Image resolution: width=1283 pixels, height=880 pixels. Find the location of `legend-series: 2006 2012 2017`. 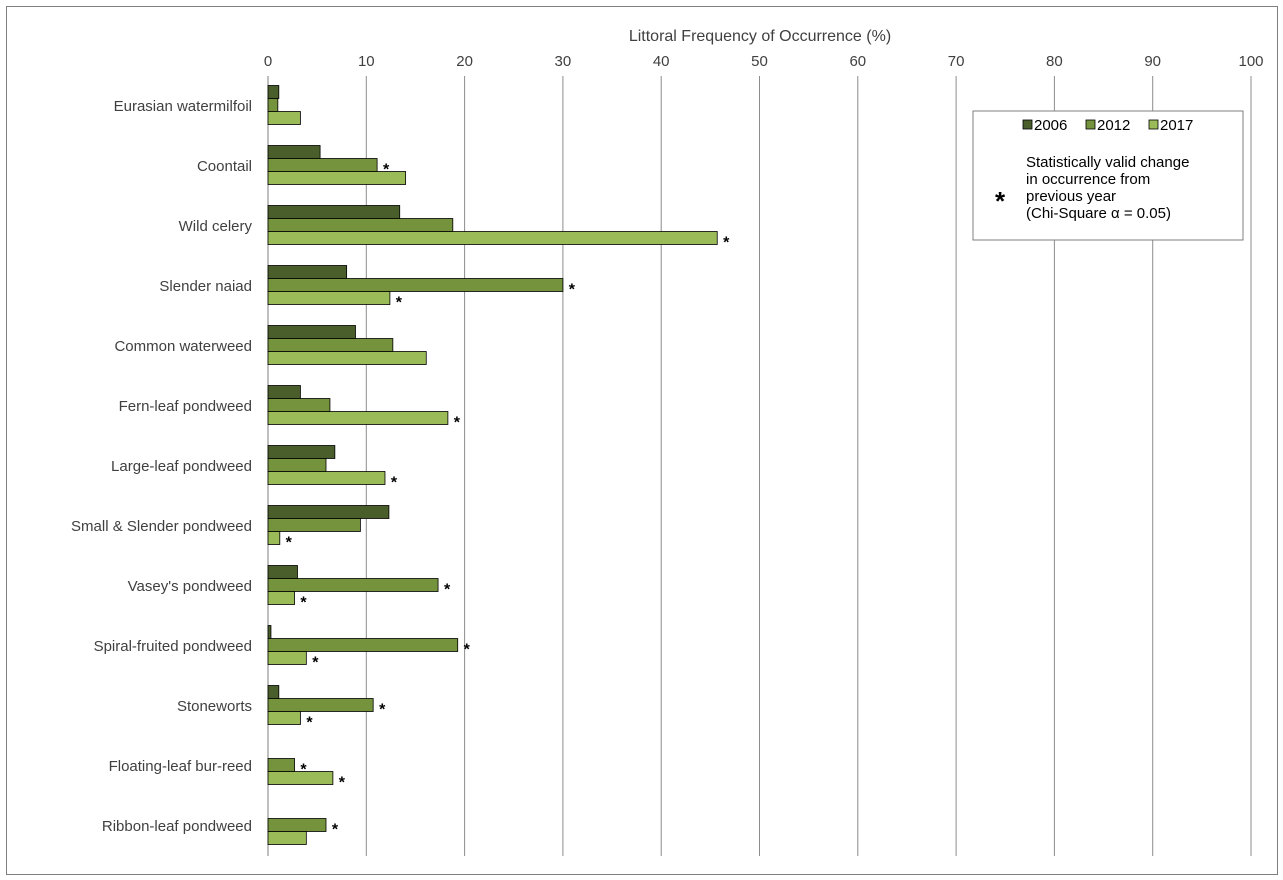

legend-series: 2006 2012 2017 is located at coordinates (1107, 125).